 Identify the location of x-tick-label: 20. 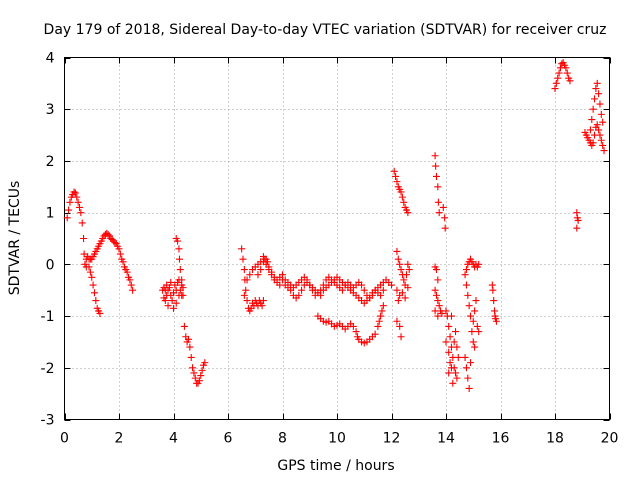
(610, 439).